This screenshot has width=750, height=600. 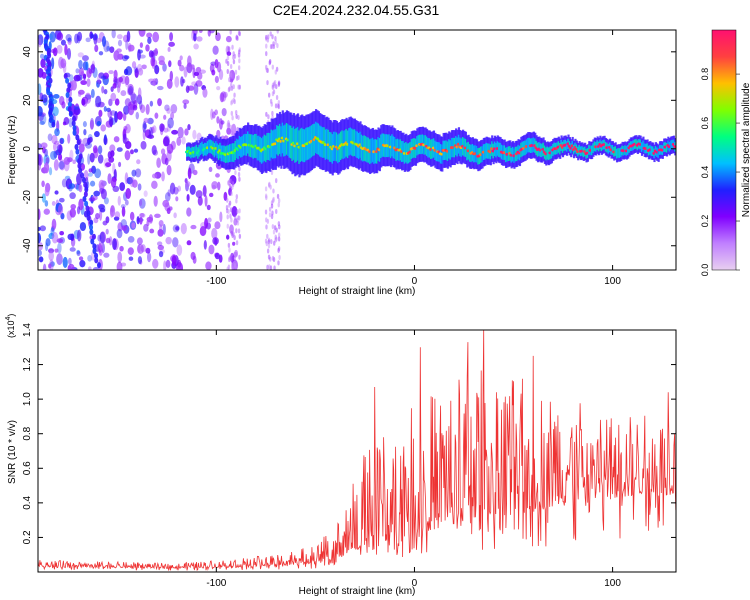 I want to click on spectrogram-y-tick-label: -40, so click(x=27, y=245).